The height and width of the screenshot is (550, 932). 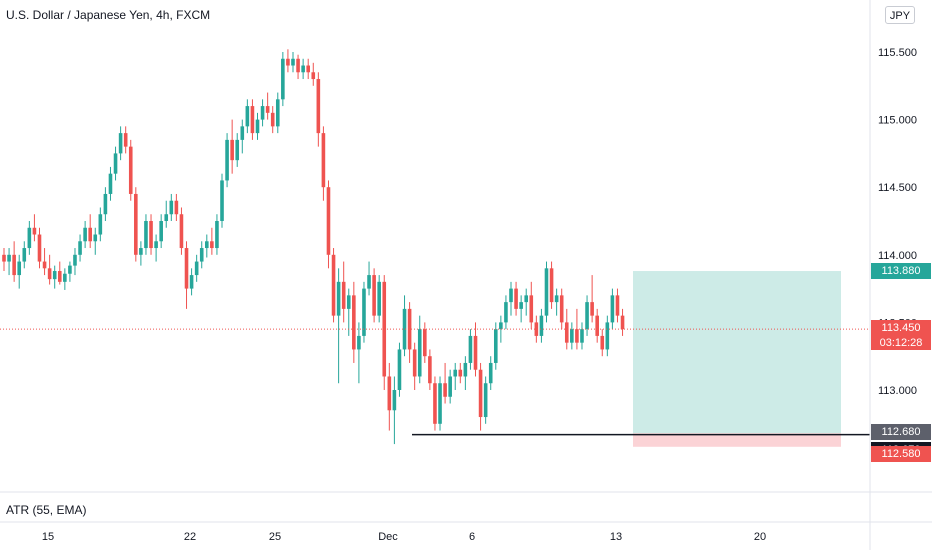 What do you see at coordinates (190, 537) in the screenshot?
I see `x-tick-label: 22` at bounding box center [190, 537].